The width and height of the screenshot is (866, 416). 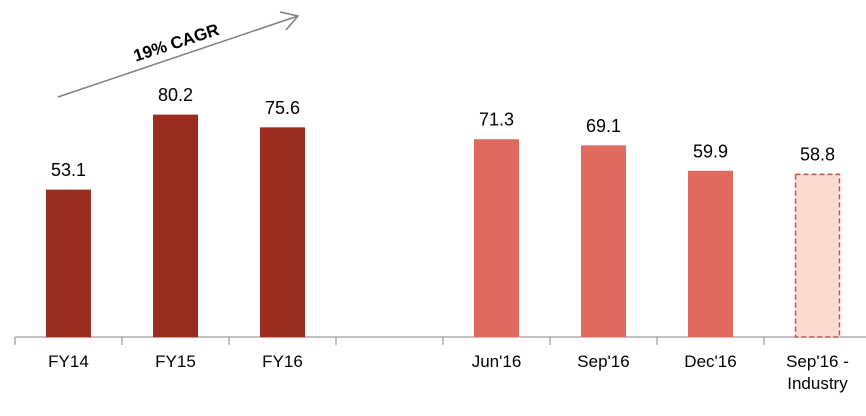 What do you see at coordinates (603, 126) in the screenshot?
I see `value-label: 69.1` at bounding box center [603, 126].